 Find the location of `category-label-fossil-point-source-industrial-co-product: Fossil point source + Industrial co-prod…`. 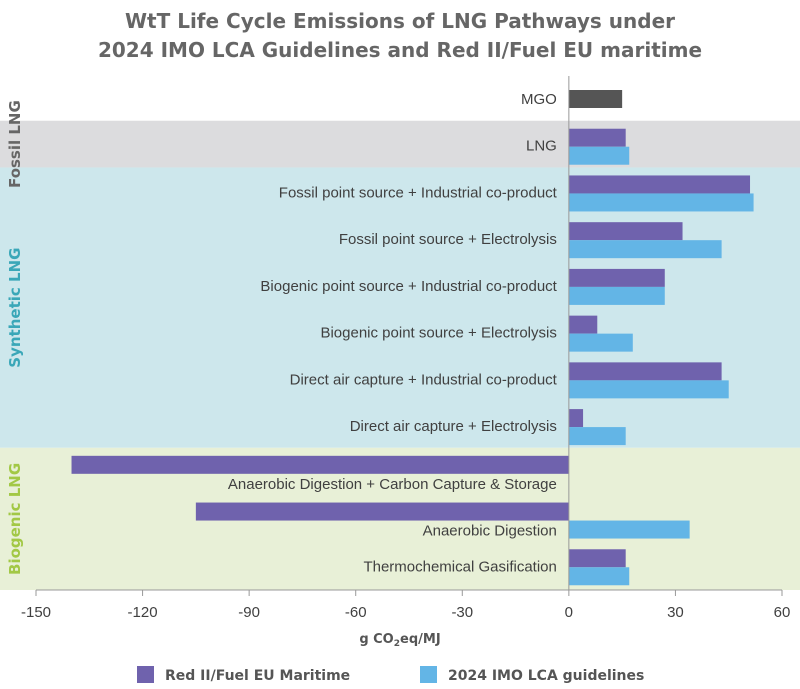

category-label-fossil-point-source-industrial-co-product: Fossil point source + Industrial co-prod… is located at coordinates (418, 192).